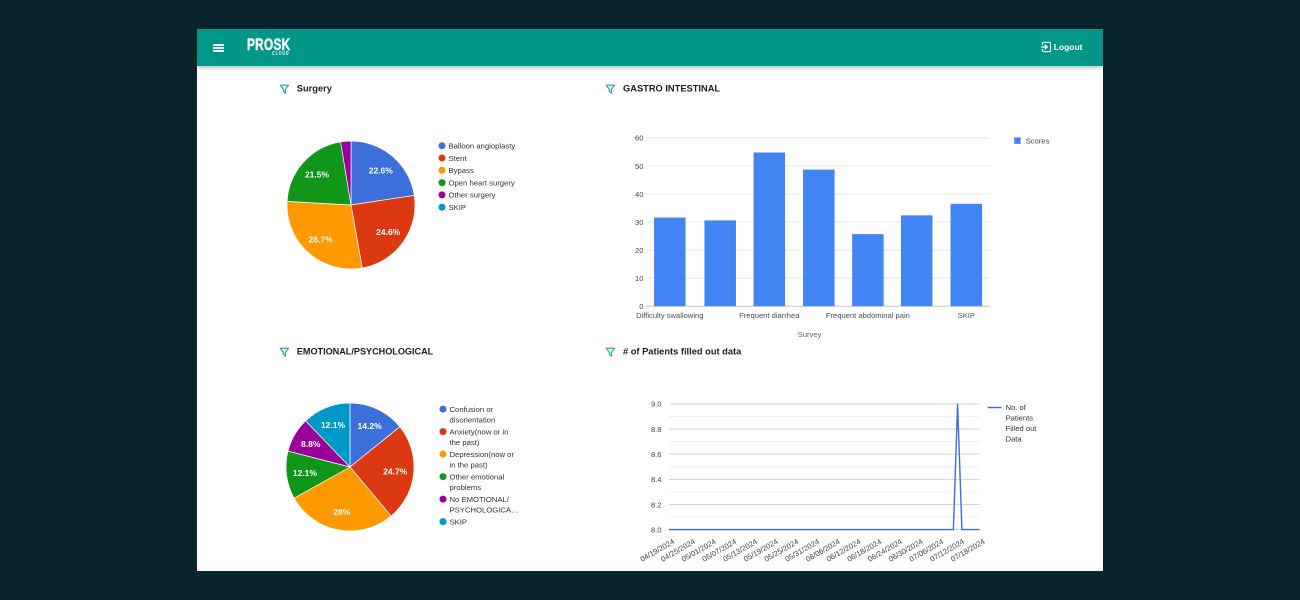 The image size is (1300, 600). Describe the element at coordinates (682, 352) in the screenshot. I see `svg-text: # of Patients filled out data` at that location.